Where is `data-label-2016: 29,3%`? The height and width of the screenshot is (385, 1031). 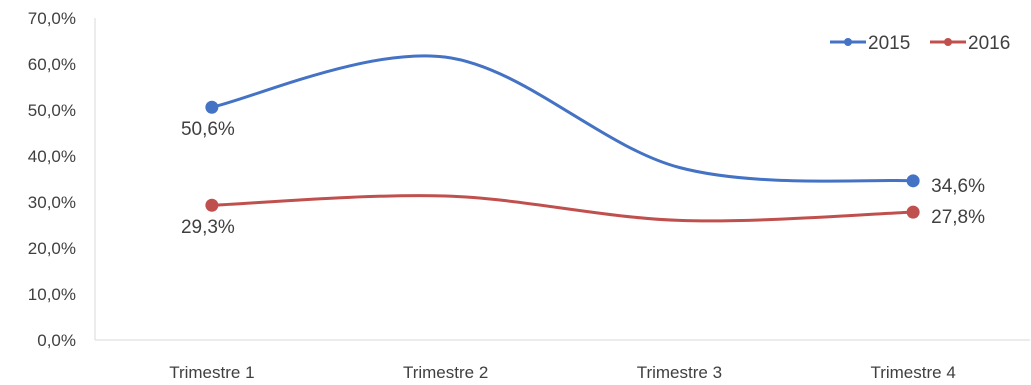
data-label-2016: 29,3% is located at coordinates (208, 227).